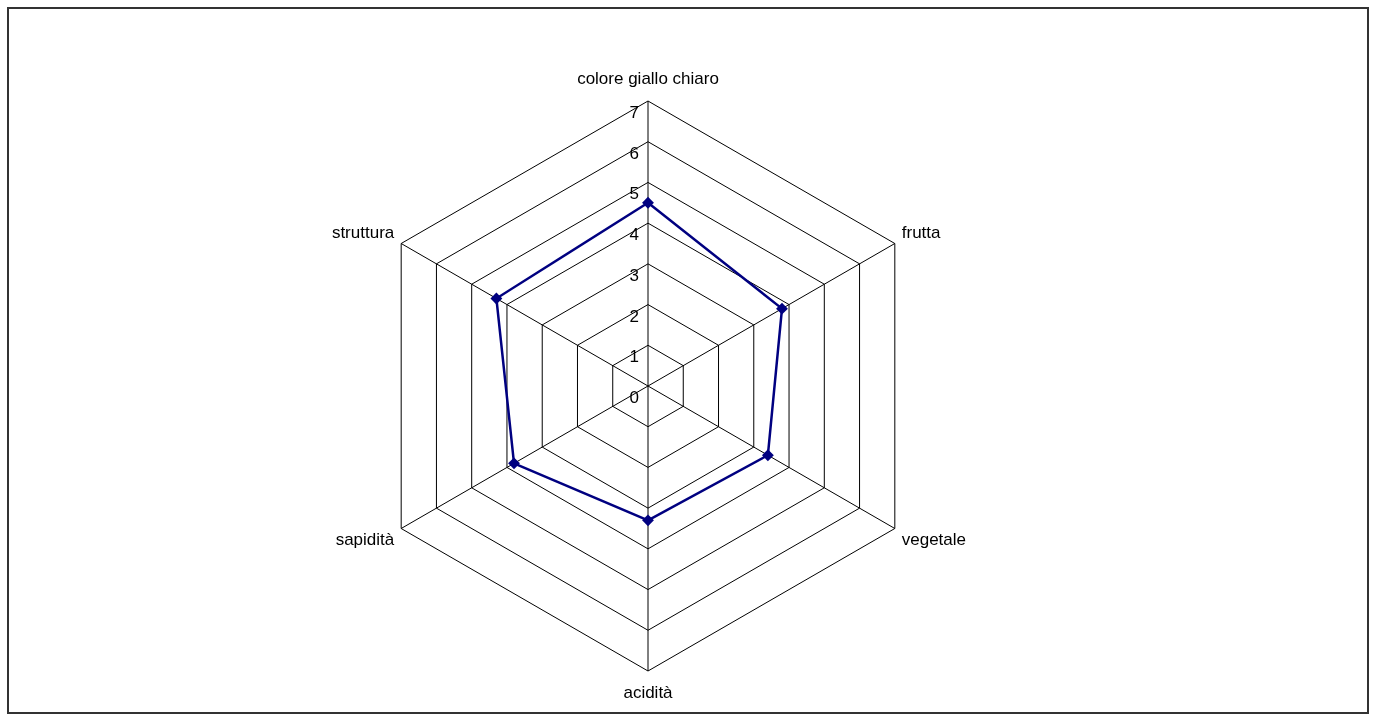  What do you see at coordinates (634, 235) in the screenshot?
I see `y-tick-label: 4` at bounding box center [634, 235].